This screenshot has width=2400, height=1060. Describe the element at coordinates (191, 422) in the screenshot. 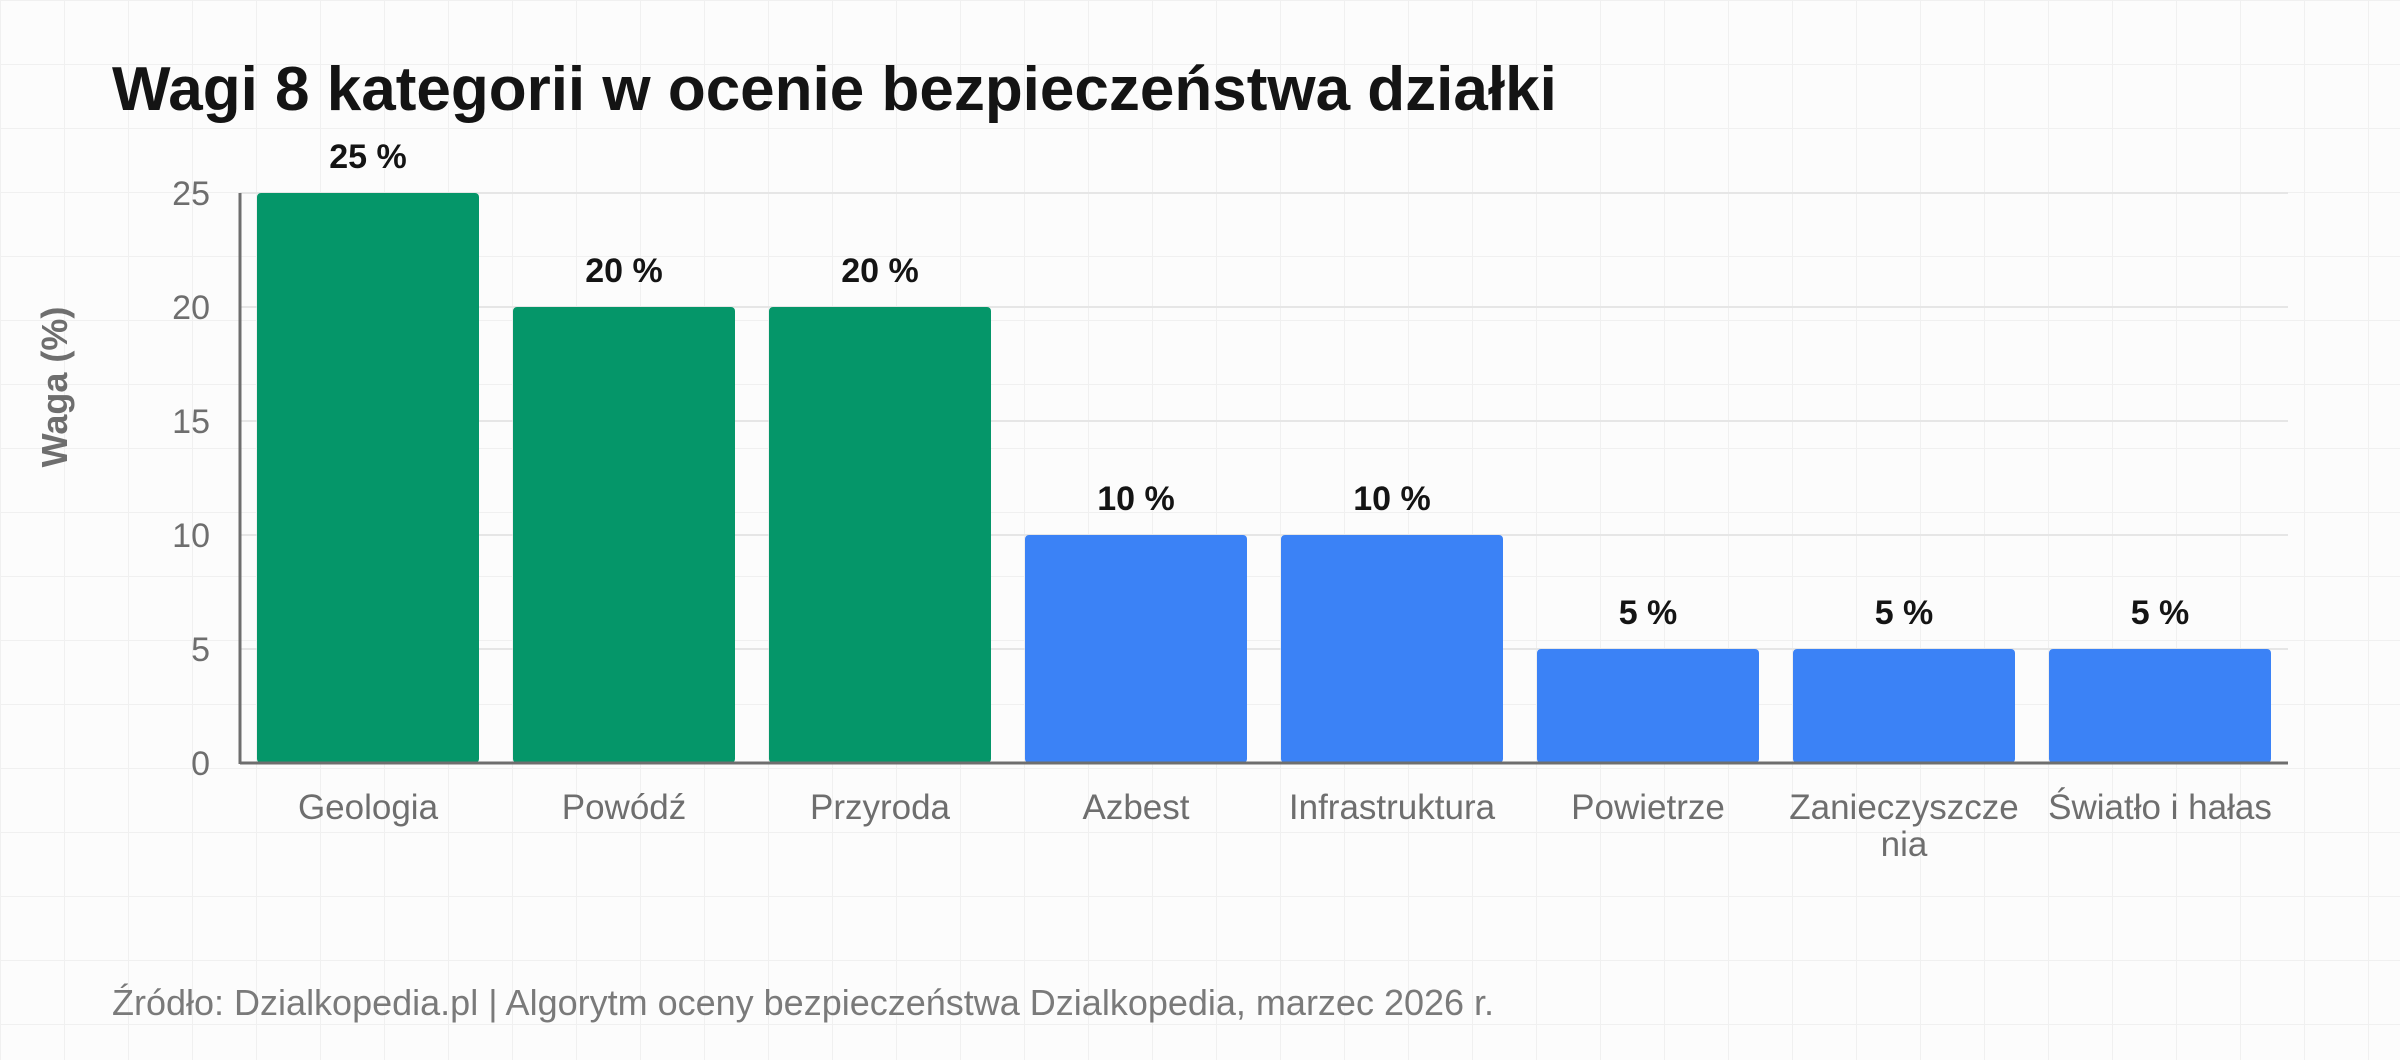

I see `y-tick-label: 15` at that location.